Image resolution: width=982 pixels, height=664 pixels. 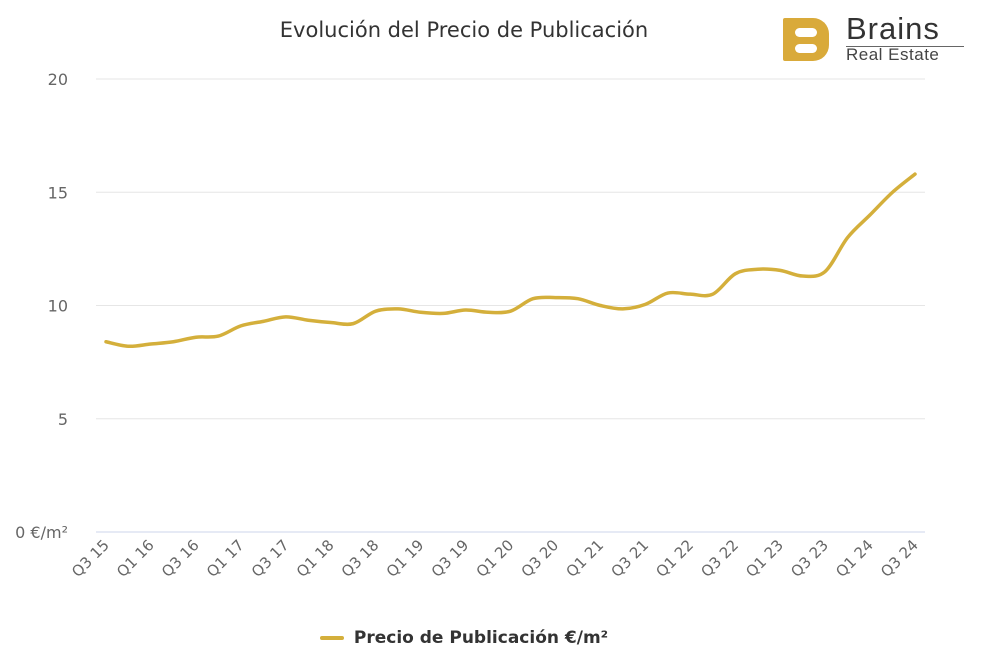 I want to click on brains-logo: Brains Real Estate, so click(x=875, y=37).